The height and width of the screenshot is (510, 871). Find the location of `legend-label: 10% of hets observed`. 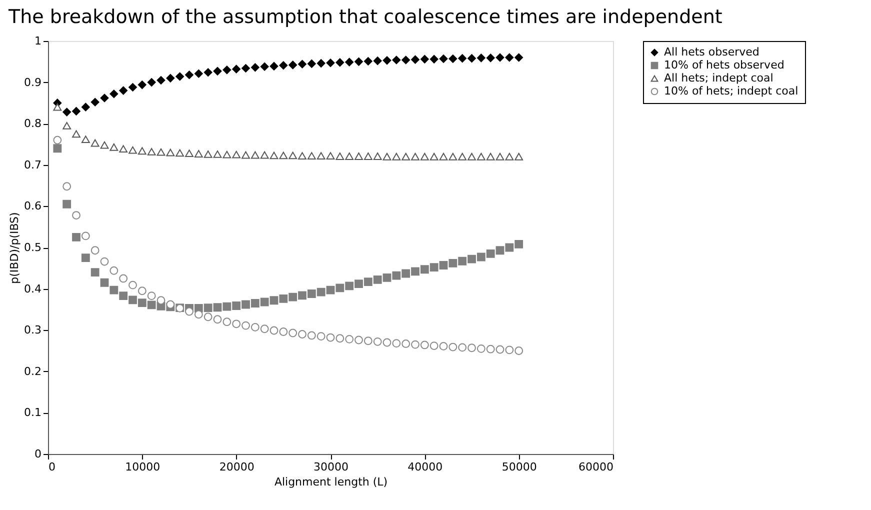

legend-label: 10% of hets observed is located at coordinates (724, 65).